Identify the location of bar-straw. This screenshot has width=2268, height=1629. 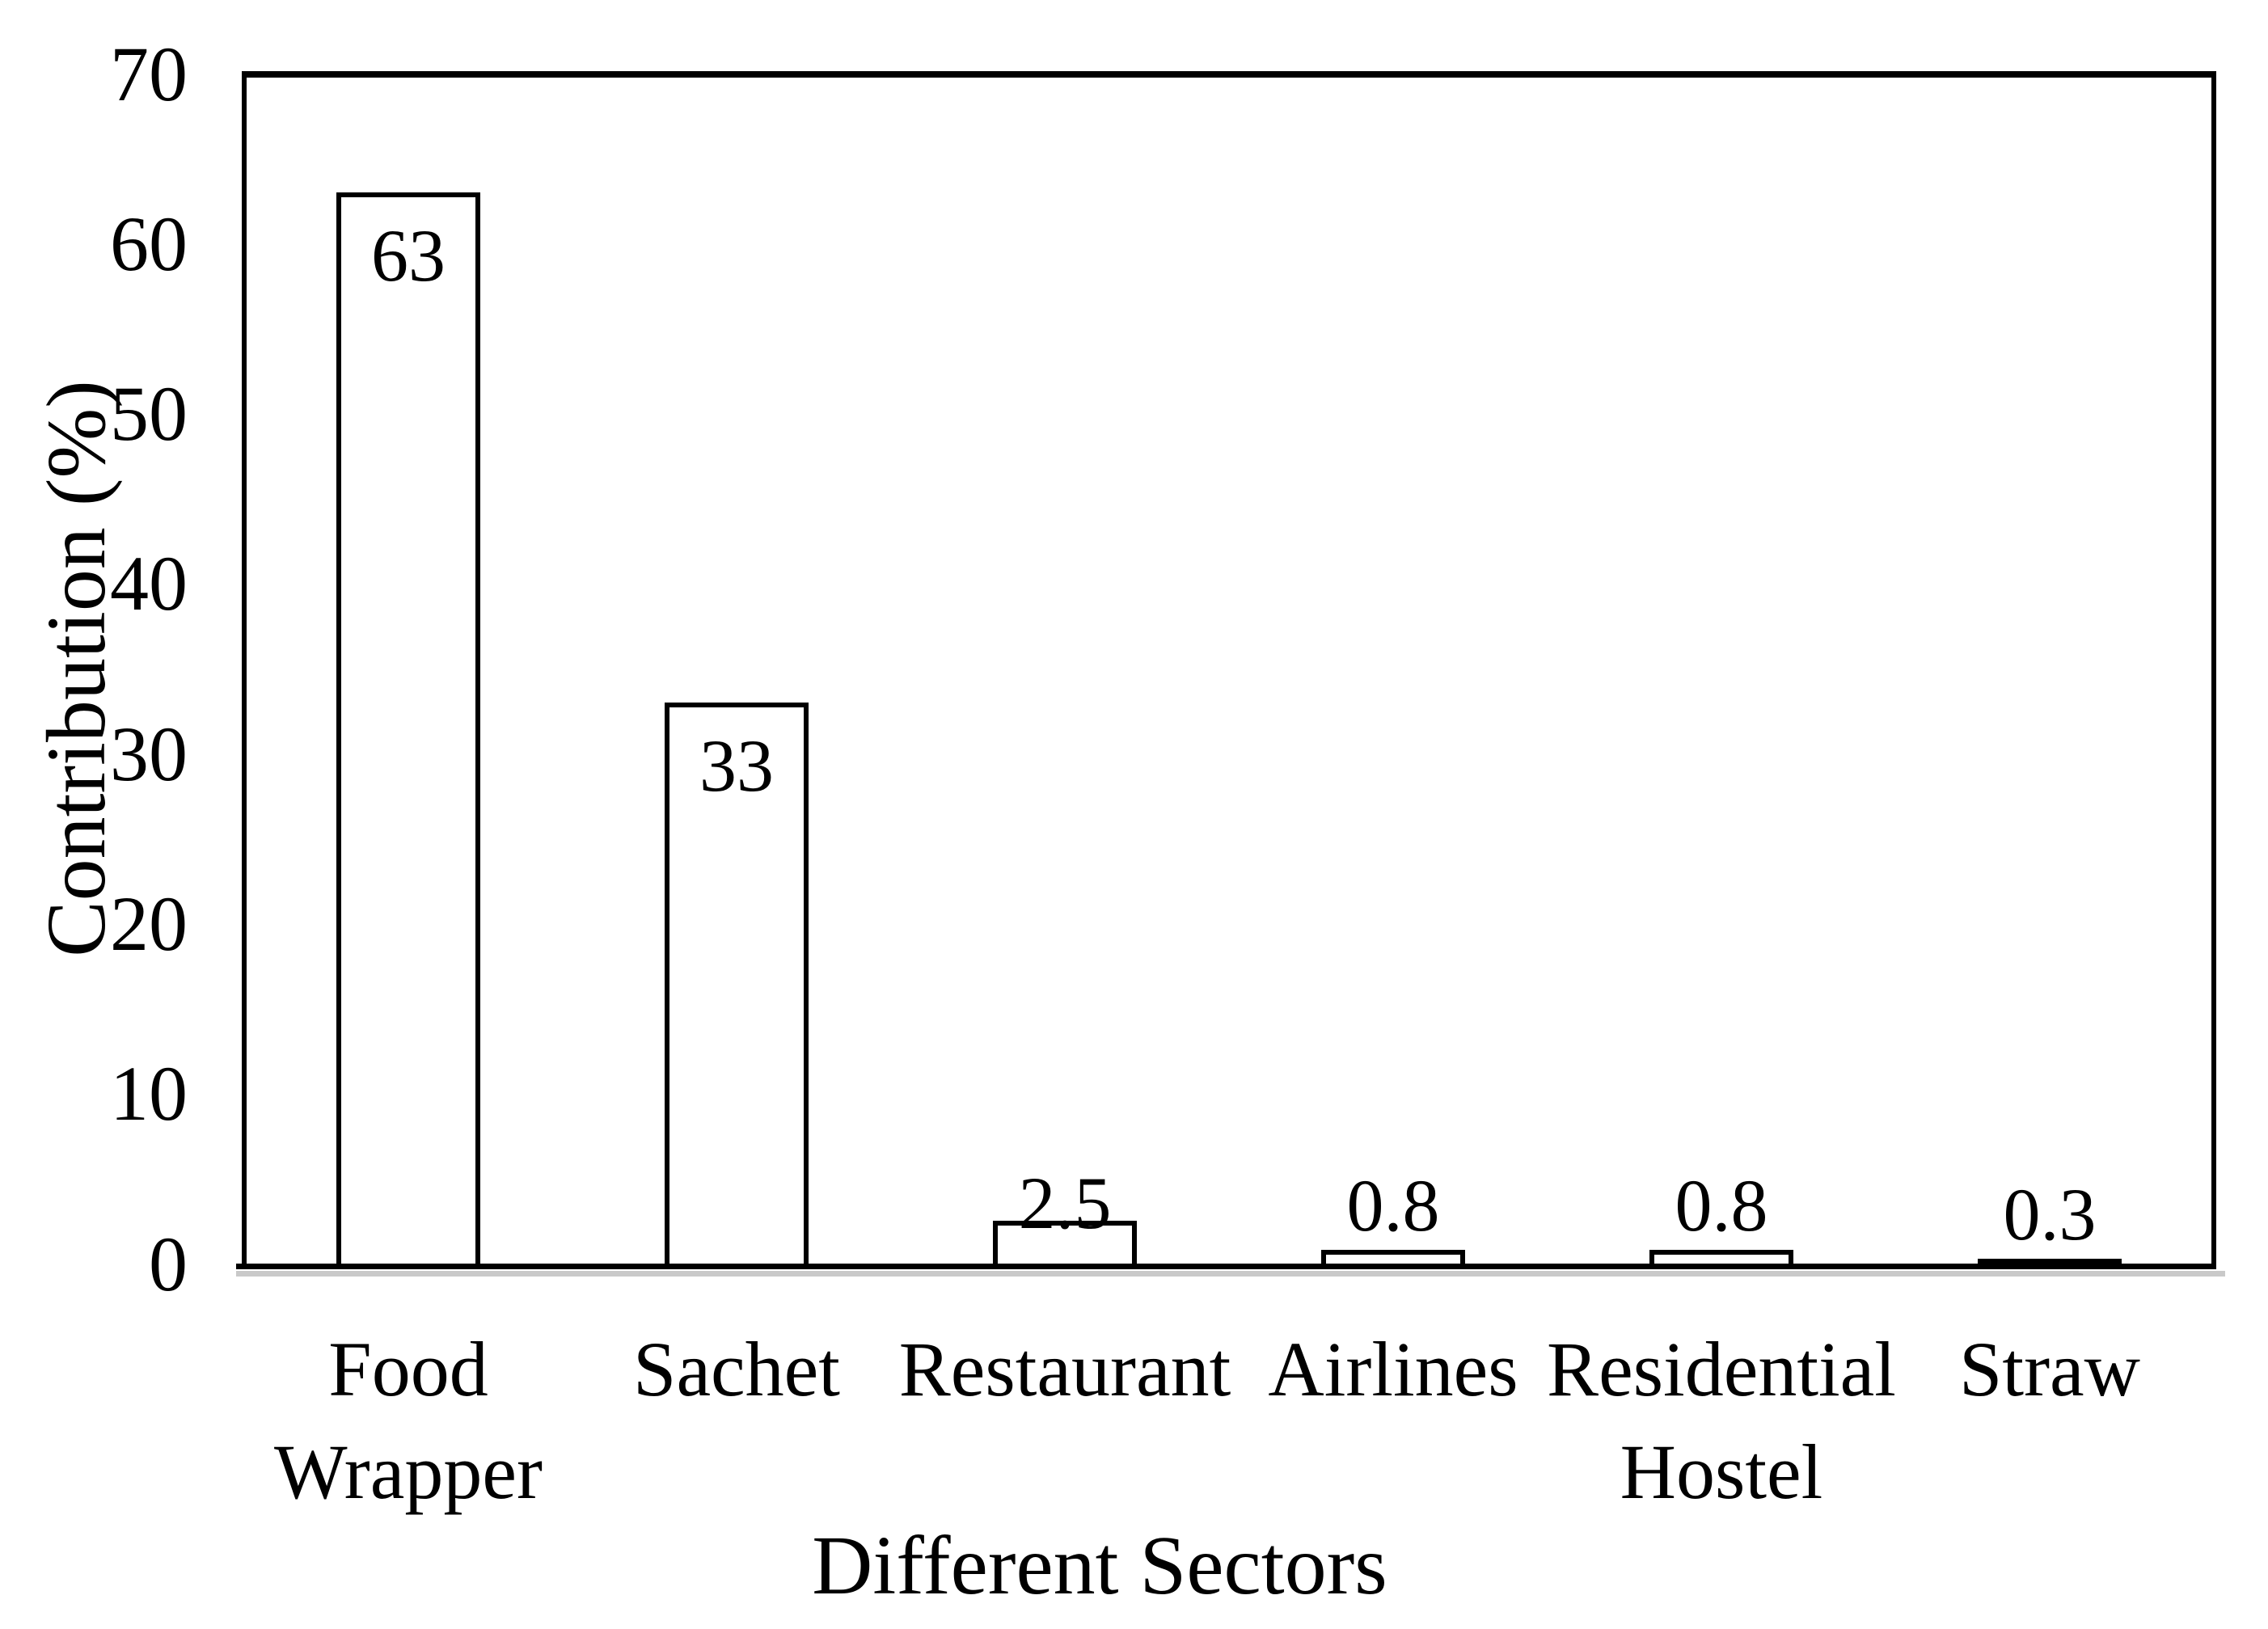
(2050, 1261).